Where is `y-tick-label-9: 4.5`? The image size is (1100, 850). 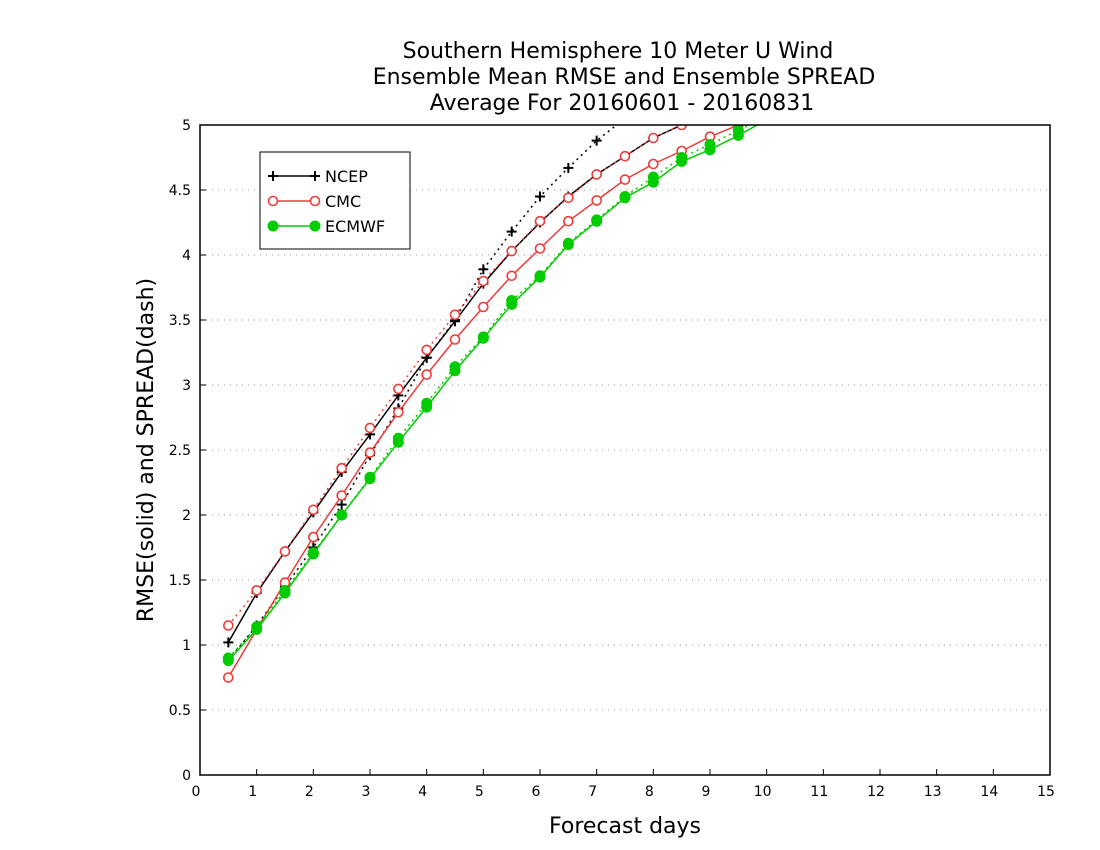 y-tick-label-9: 4.5 is located at coordinates (180, 191).